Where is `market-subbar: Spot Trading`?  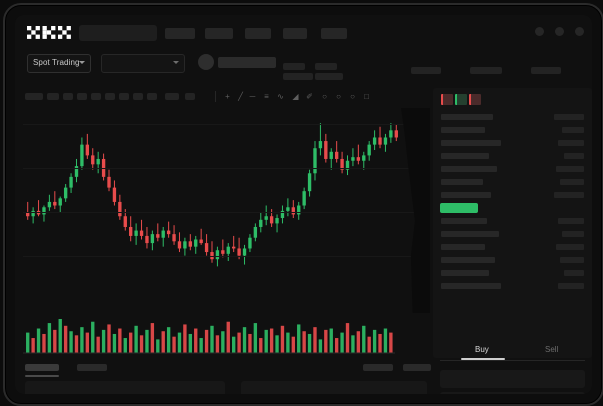
market-subbar: Spot Trading is located at coordinates (303, 64).